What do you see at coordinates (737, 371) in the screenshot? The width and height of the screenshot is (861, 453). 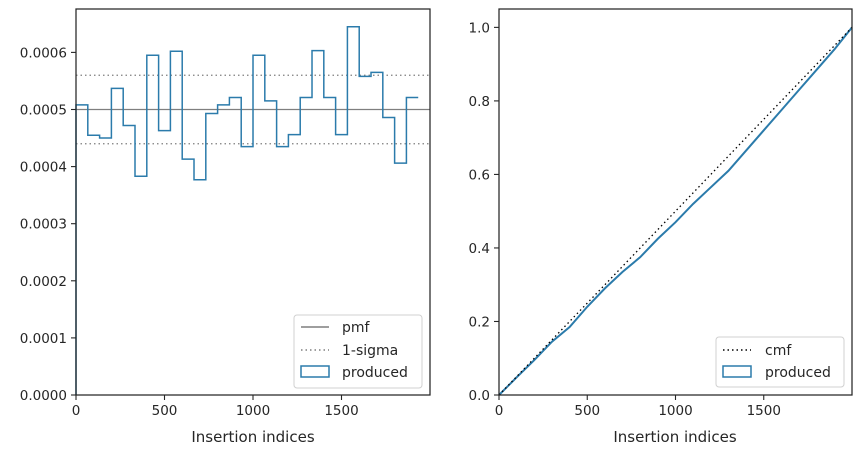 I see `legend-swatch-produced-cumulative` at bounding box center [737, 371].